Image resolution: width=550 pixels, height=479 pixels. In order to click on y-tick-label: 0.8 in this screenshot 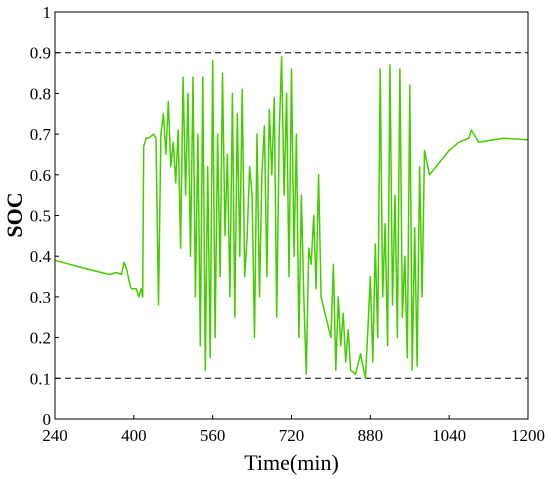, I will do `click(40, 93)`.